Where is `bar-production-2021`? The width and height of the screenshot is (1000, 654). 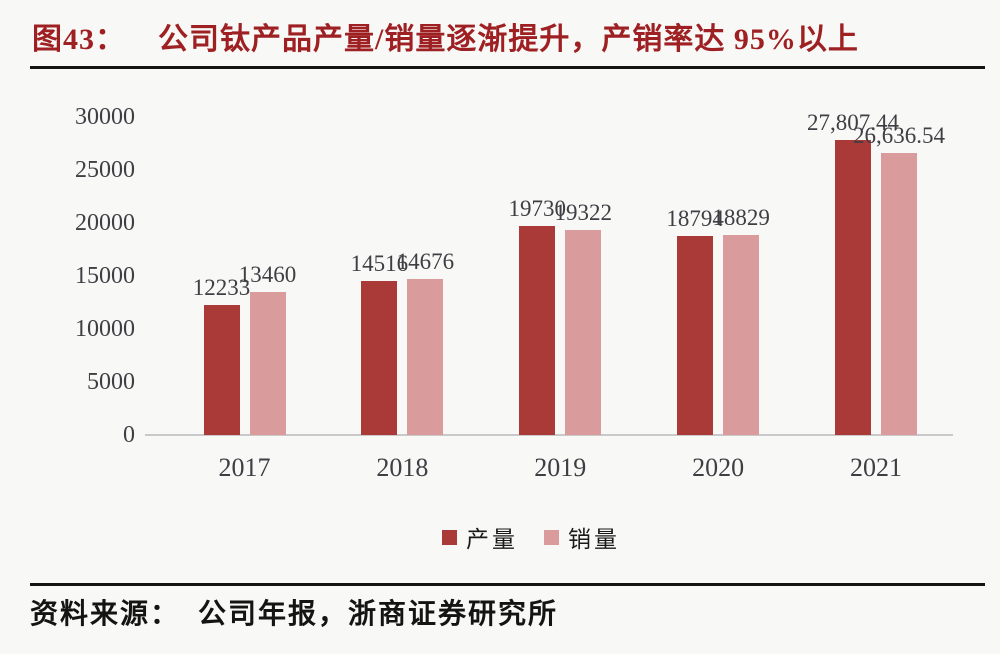 bar-production-2021 is located at coordinates (853, 287).